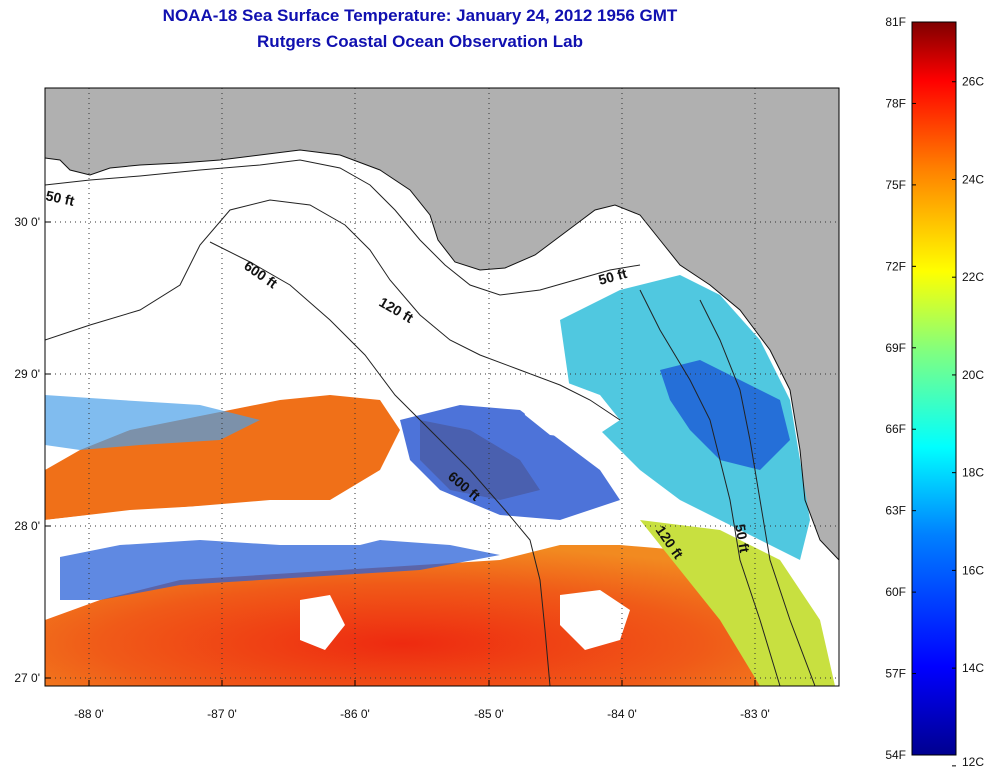 This screenshot has height=770, width=992. What do you see at coordinates (27, 374) in the screenshot?
I see `lat-tick-label: 29 0'` at bounding box center [27, 374].